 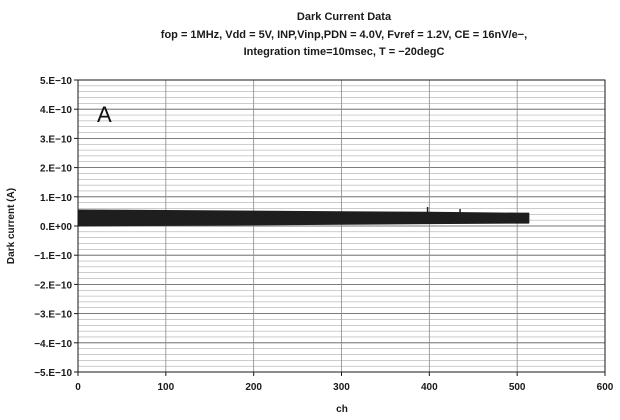 What do you see at coordinates (429, 387) in the screenshot?
I see `x-tick-label: 400` at bounding box center [429, 387].